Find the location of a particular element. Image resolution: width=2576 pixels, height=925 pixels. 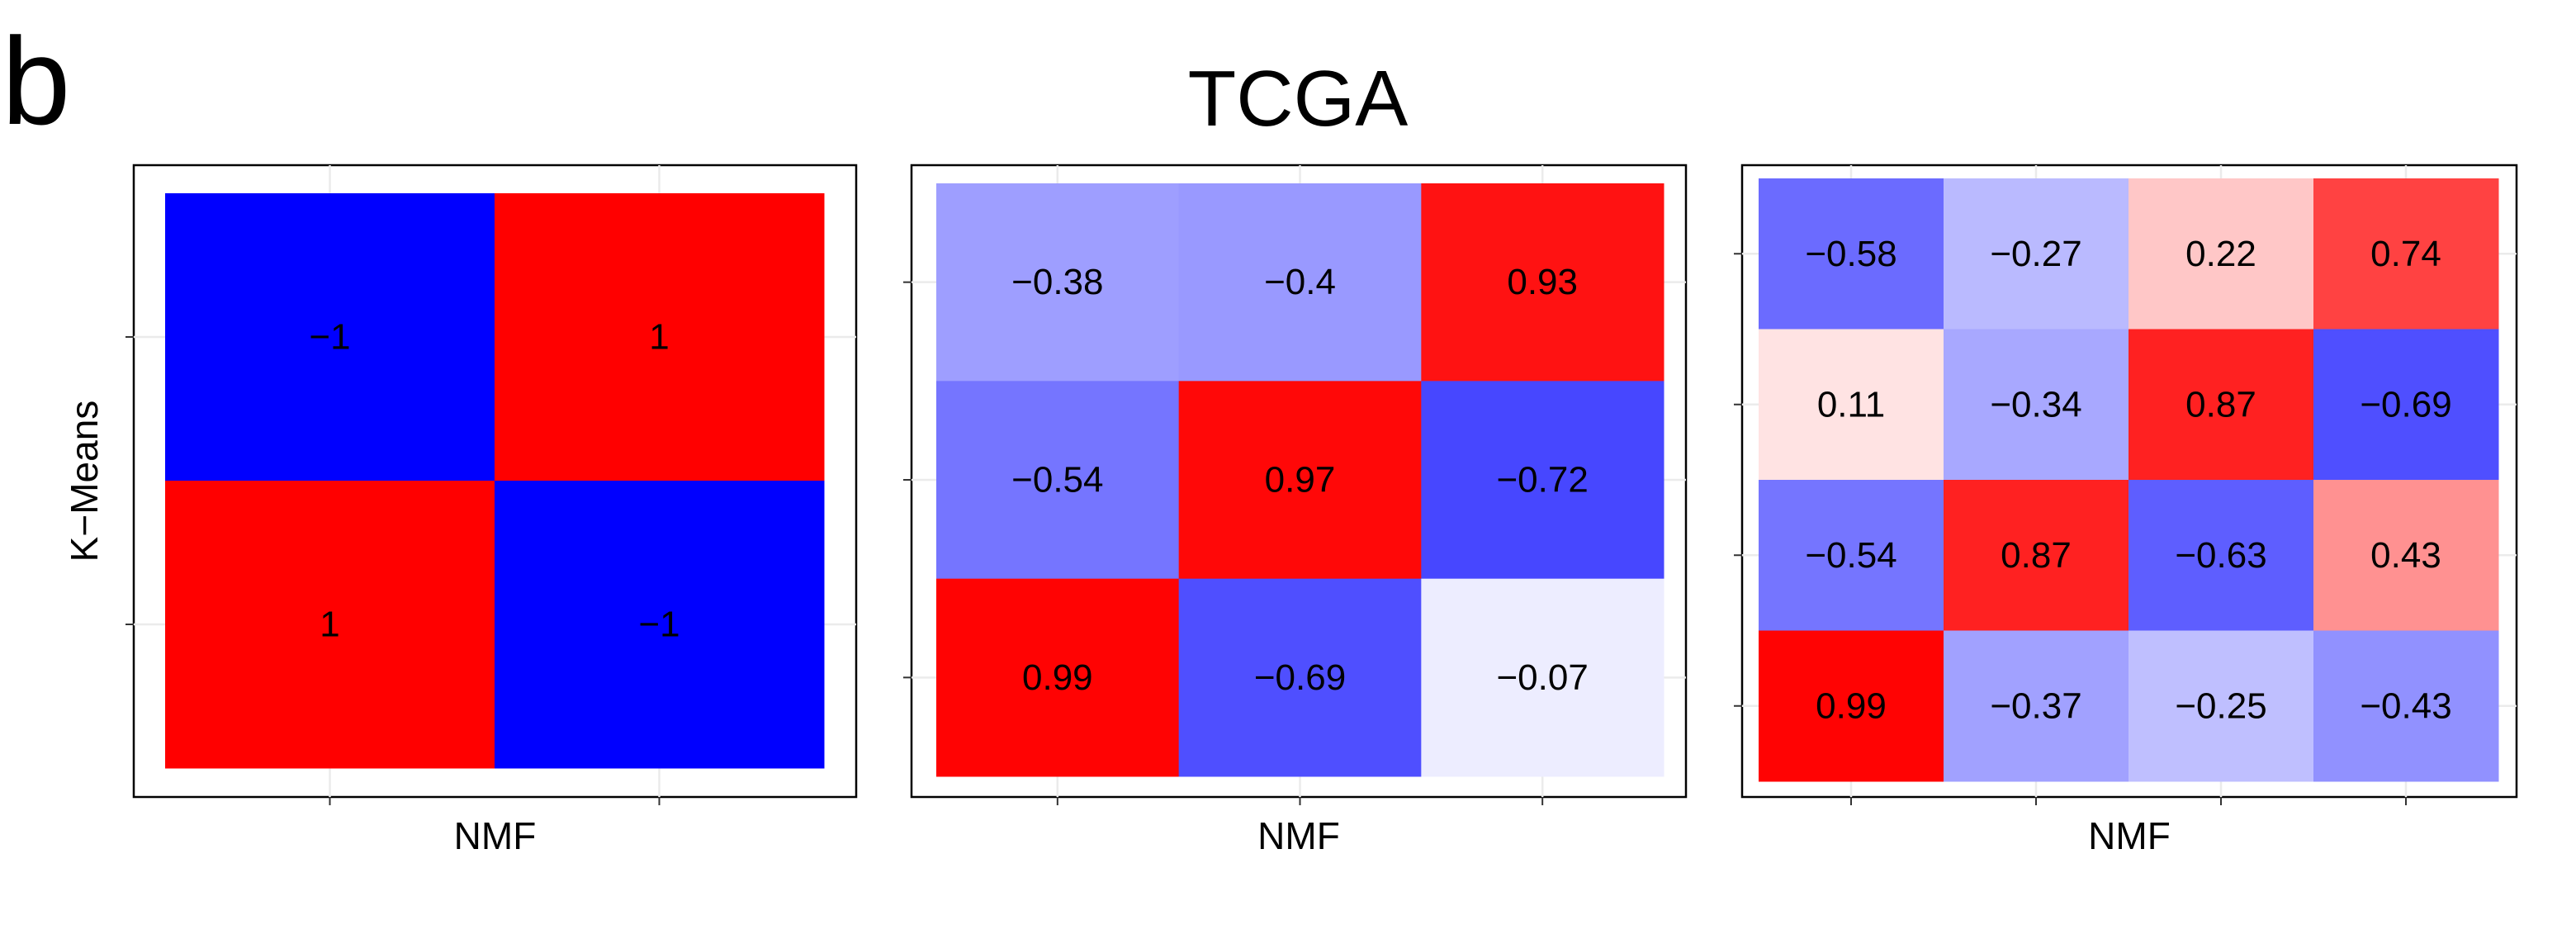

cell-value-label: −0.43 is located at coordinates (2405, 705).